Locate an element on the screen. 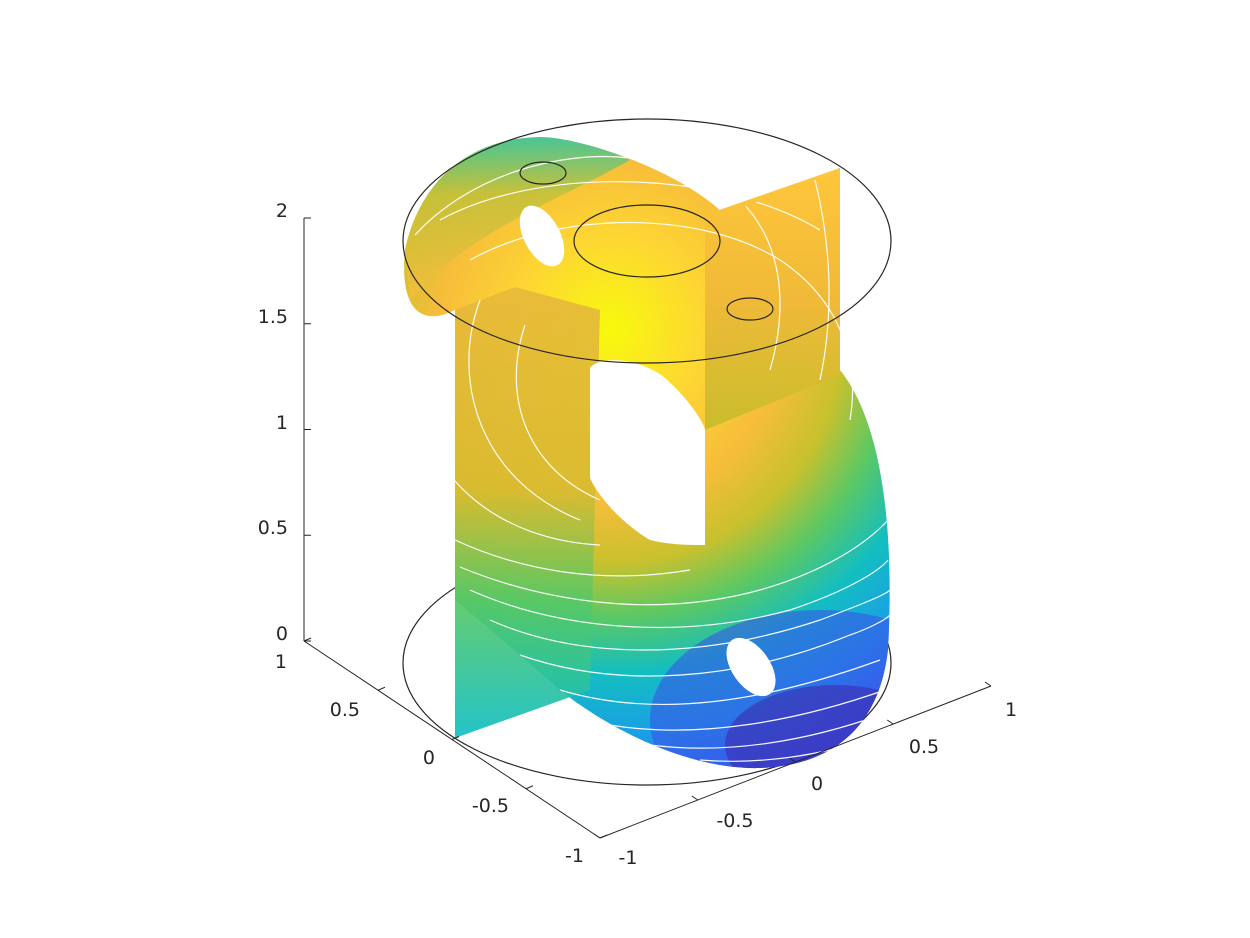  top-contour-center is located at coordinates (647, 241).